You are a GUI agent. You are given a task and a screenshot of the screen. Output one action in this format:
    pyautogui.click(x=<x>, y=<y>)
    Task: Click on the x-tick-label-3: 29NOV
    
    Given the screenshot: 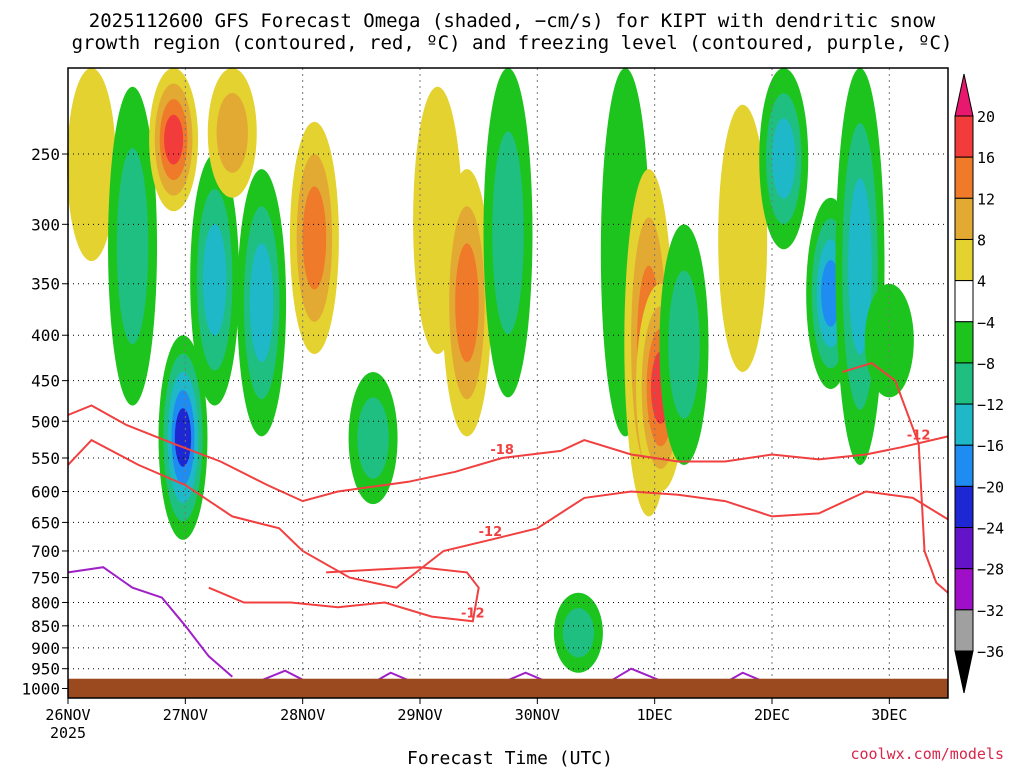 What is the action you would take?
    pyautogui.click(x=419, y=715)
    